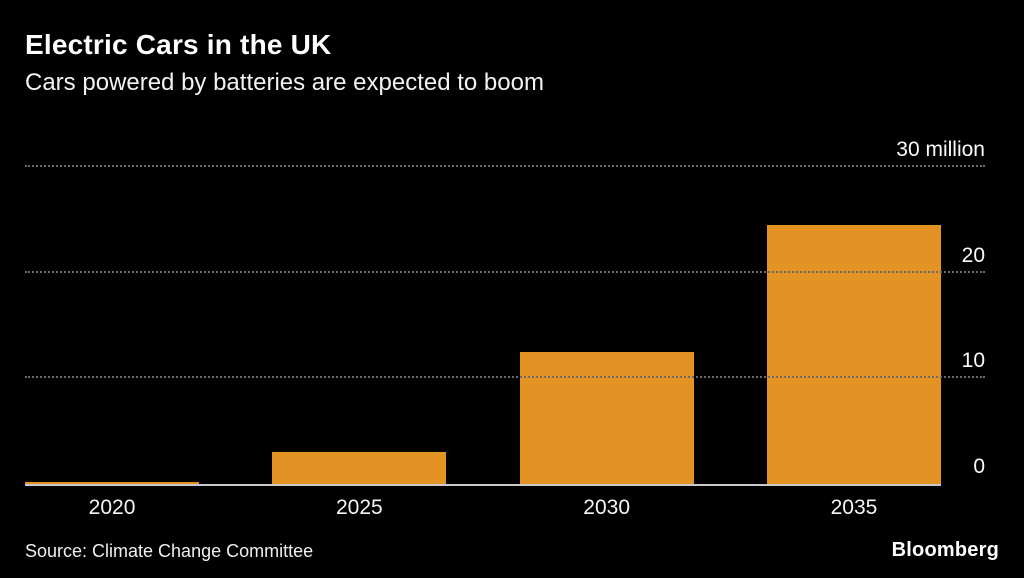  Describe the element at coordinates (483, 508) in the screenshot. I see `x-axis-labels: 2020 2025 2030 2035` at that location.